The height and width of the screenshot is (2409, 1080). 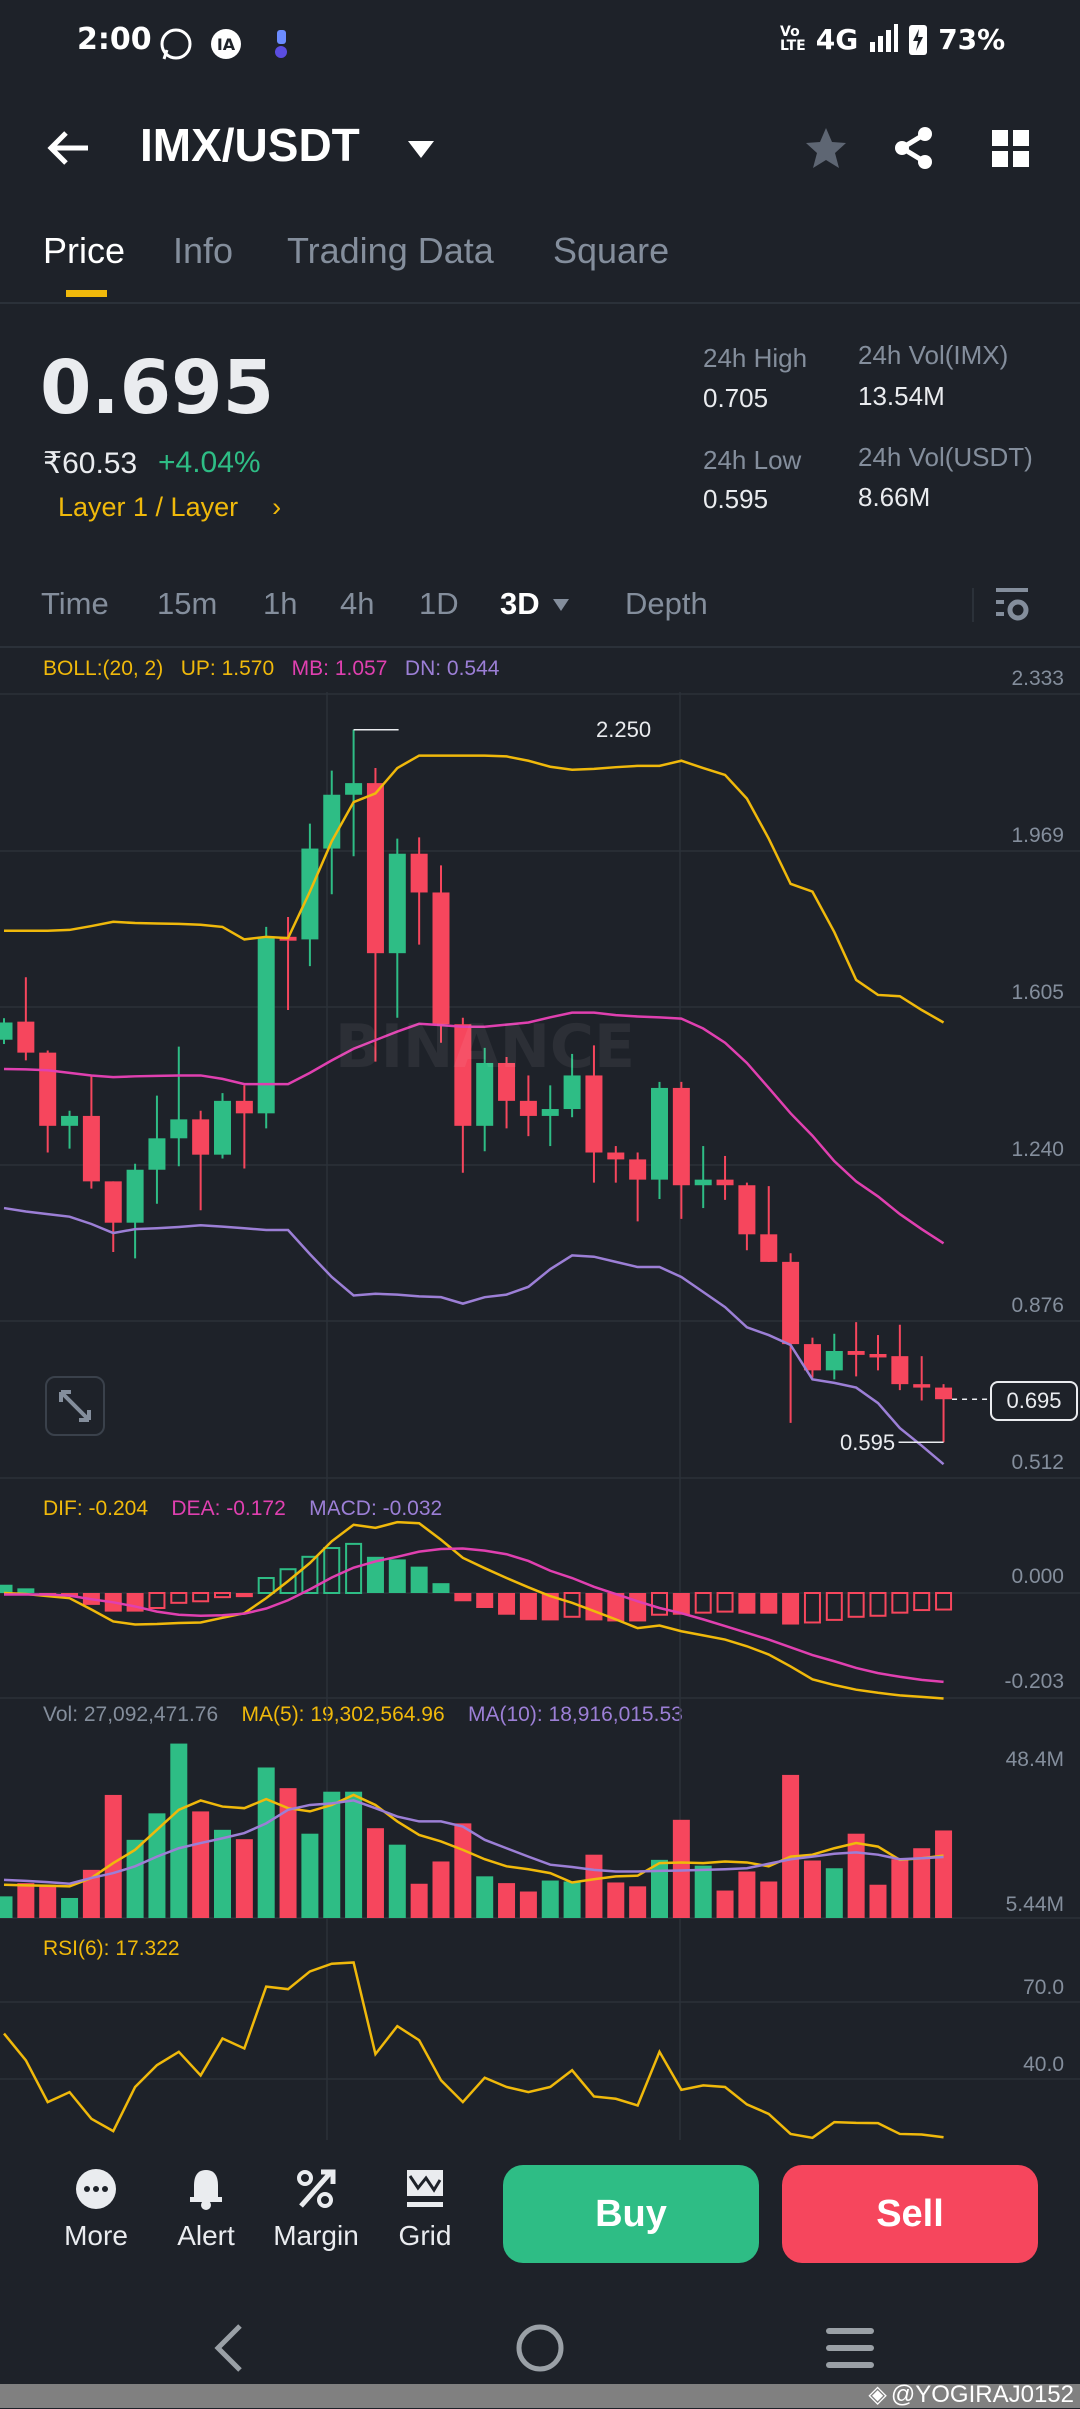 What do you see at coordinates (203, 250) in the screenshot?
I see `tab-info: Info` at bounding box center [203, 250].